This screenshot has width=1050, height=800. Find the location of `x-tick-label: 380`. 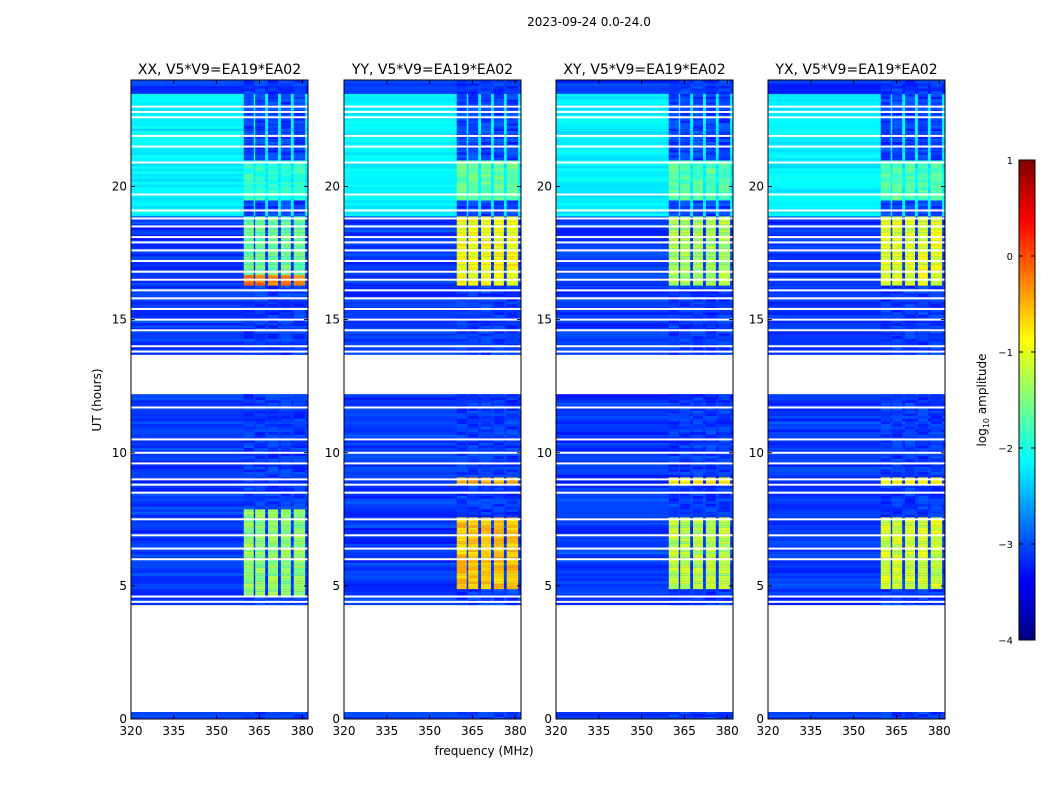

x-tick-label: 380 is located at coordinates (302, 731).